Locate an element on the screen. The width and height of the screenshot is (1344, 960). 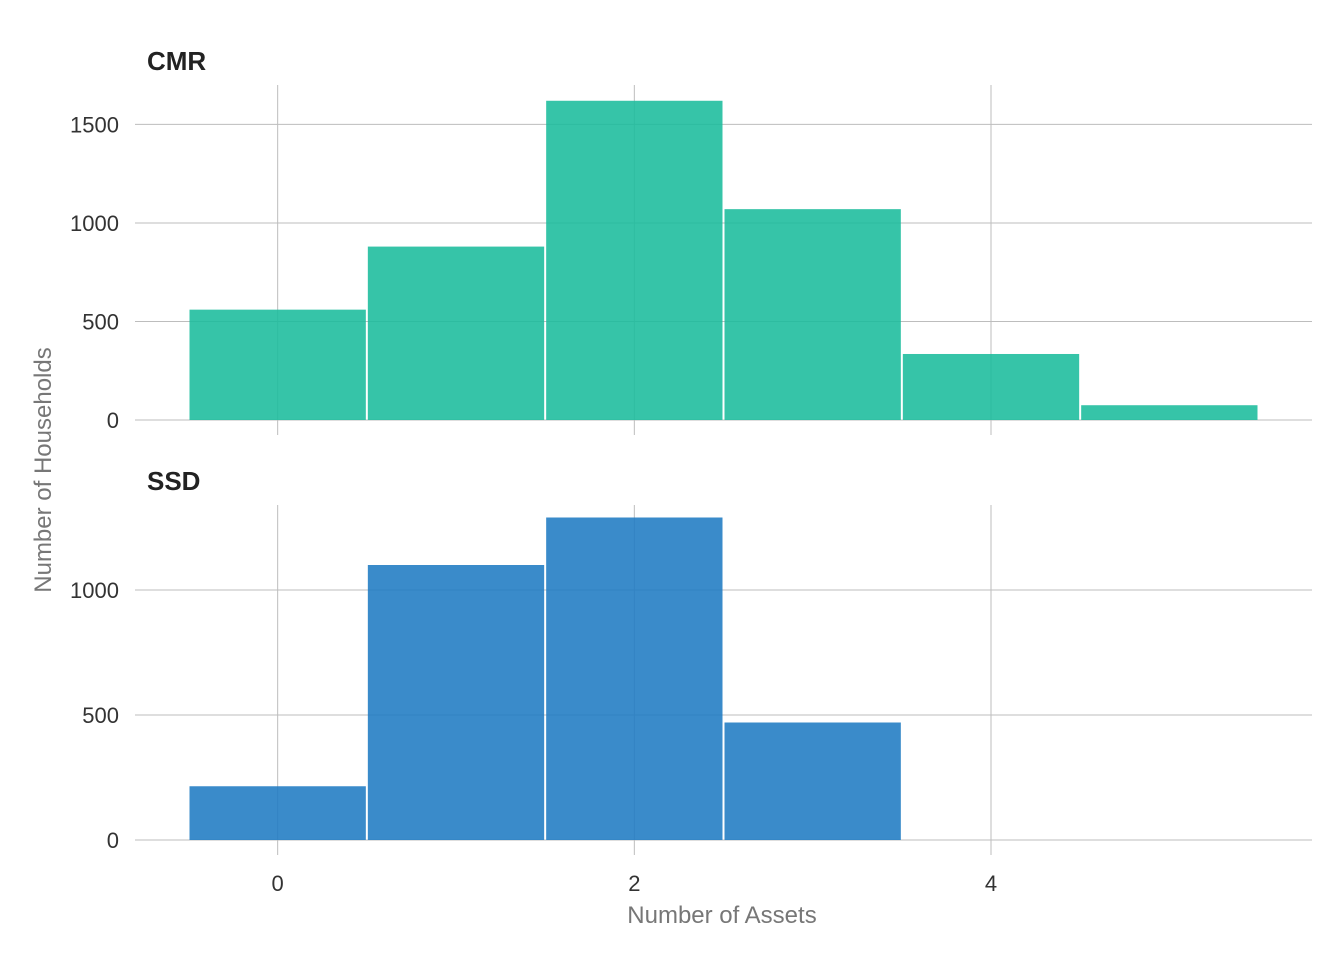
y-axis-title: Number of Households is located at coordinates (43, 469).